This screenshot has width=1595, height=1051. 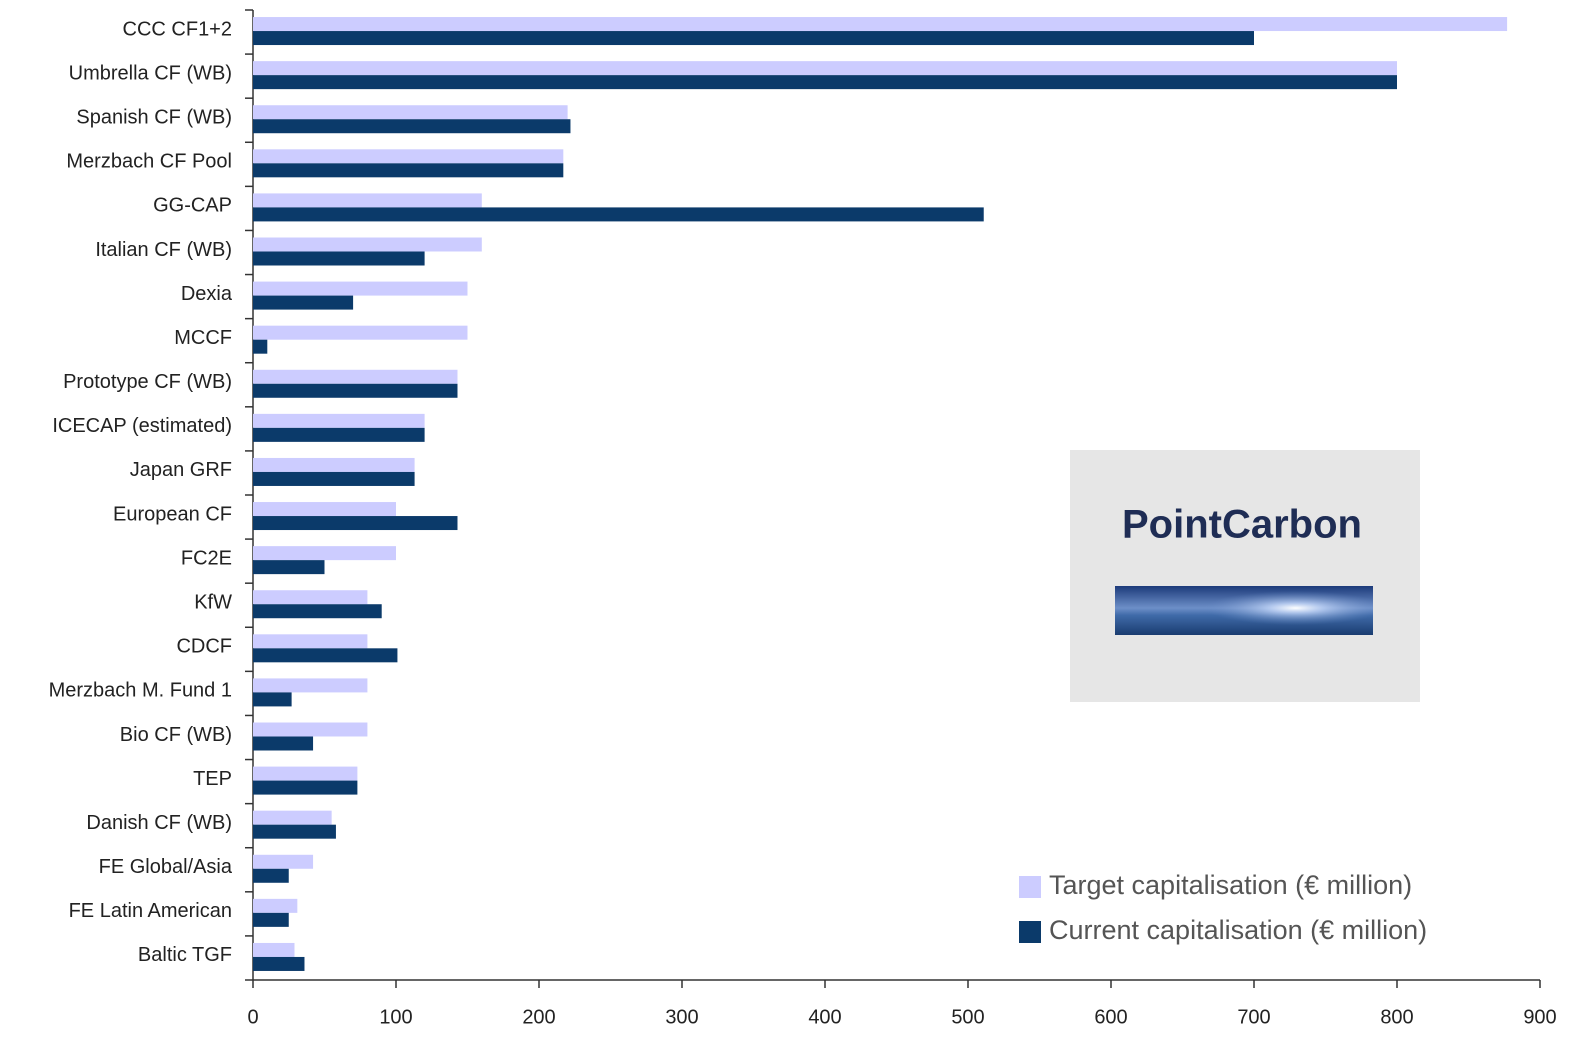 What do you see at coordinates (177, 29) in the screenshot?
I see `y-tick-label: CCC CF1+2` at bounding box center [177, 29].